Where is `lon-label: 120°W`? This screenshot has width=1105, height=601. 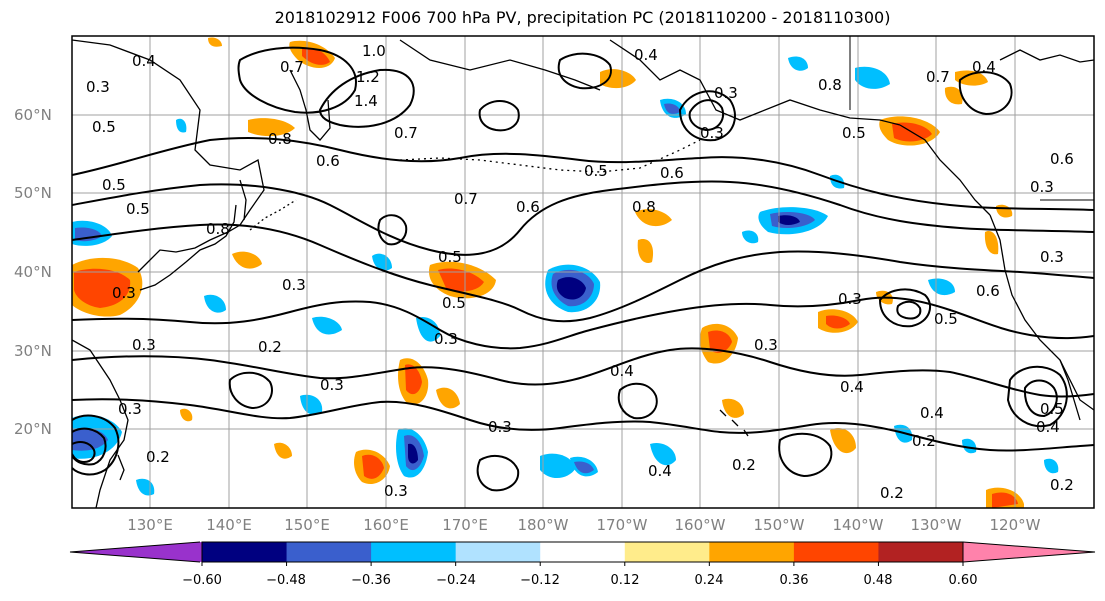 lon-label: 120°W is located at coordinates (1015, 525).